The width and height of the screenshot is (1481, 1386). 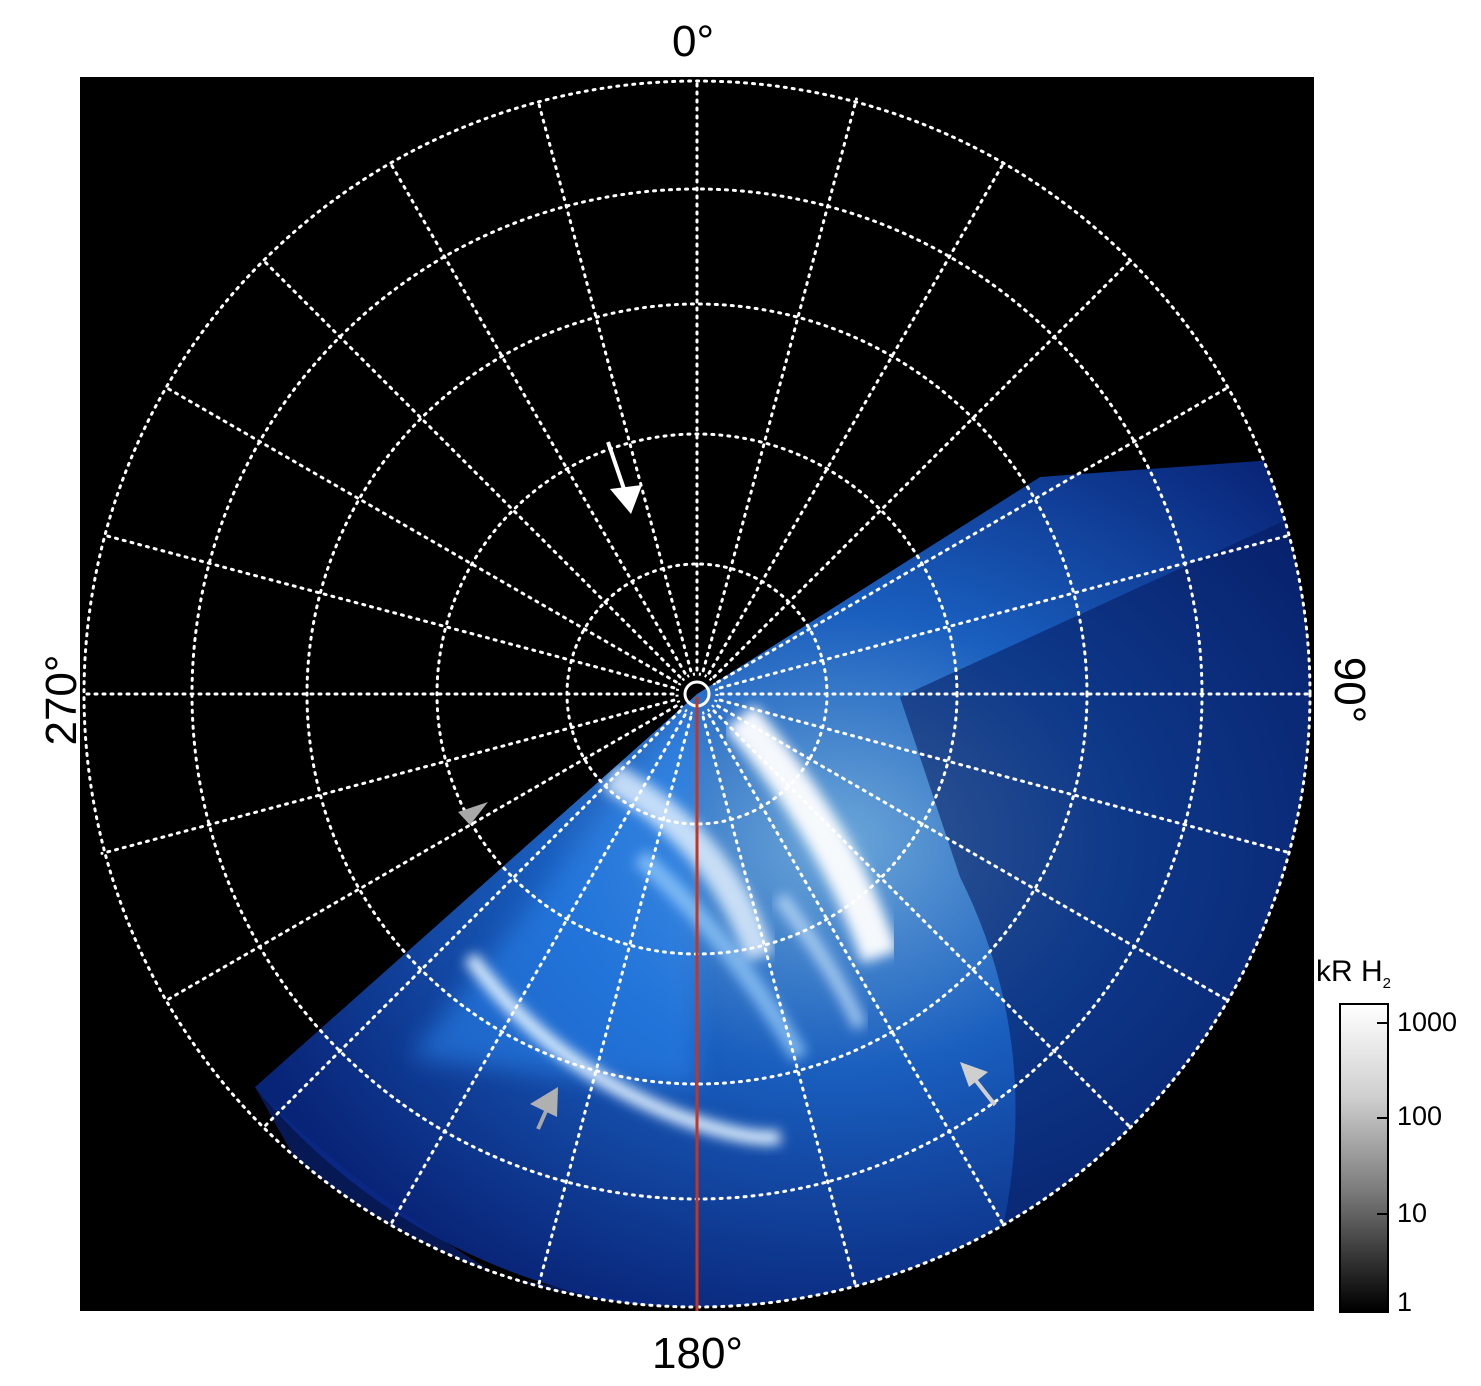 I want to click on longitude-label-90: 90°, so click(x=1349, y=690).